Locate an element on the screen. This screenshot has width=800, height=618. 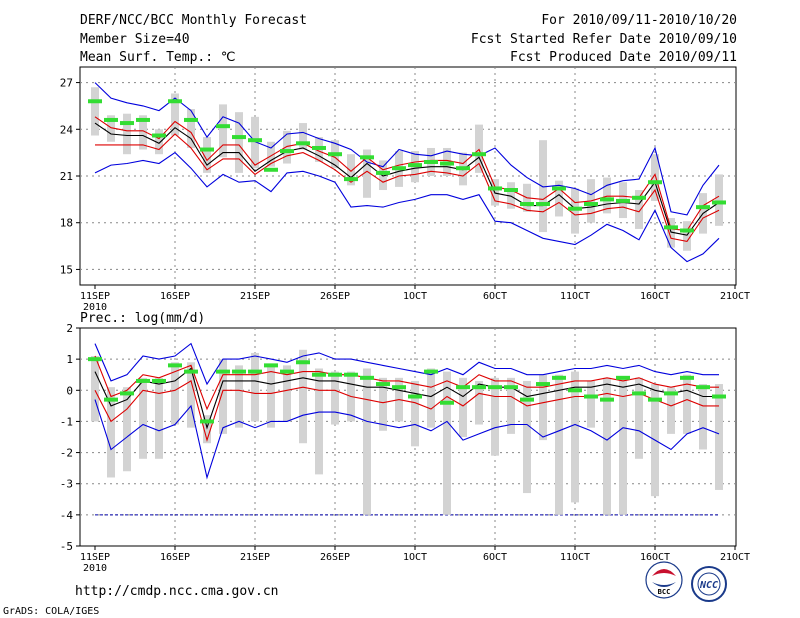
header-member-size: Member Size=40 is located at coordinates (135, 39).